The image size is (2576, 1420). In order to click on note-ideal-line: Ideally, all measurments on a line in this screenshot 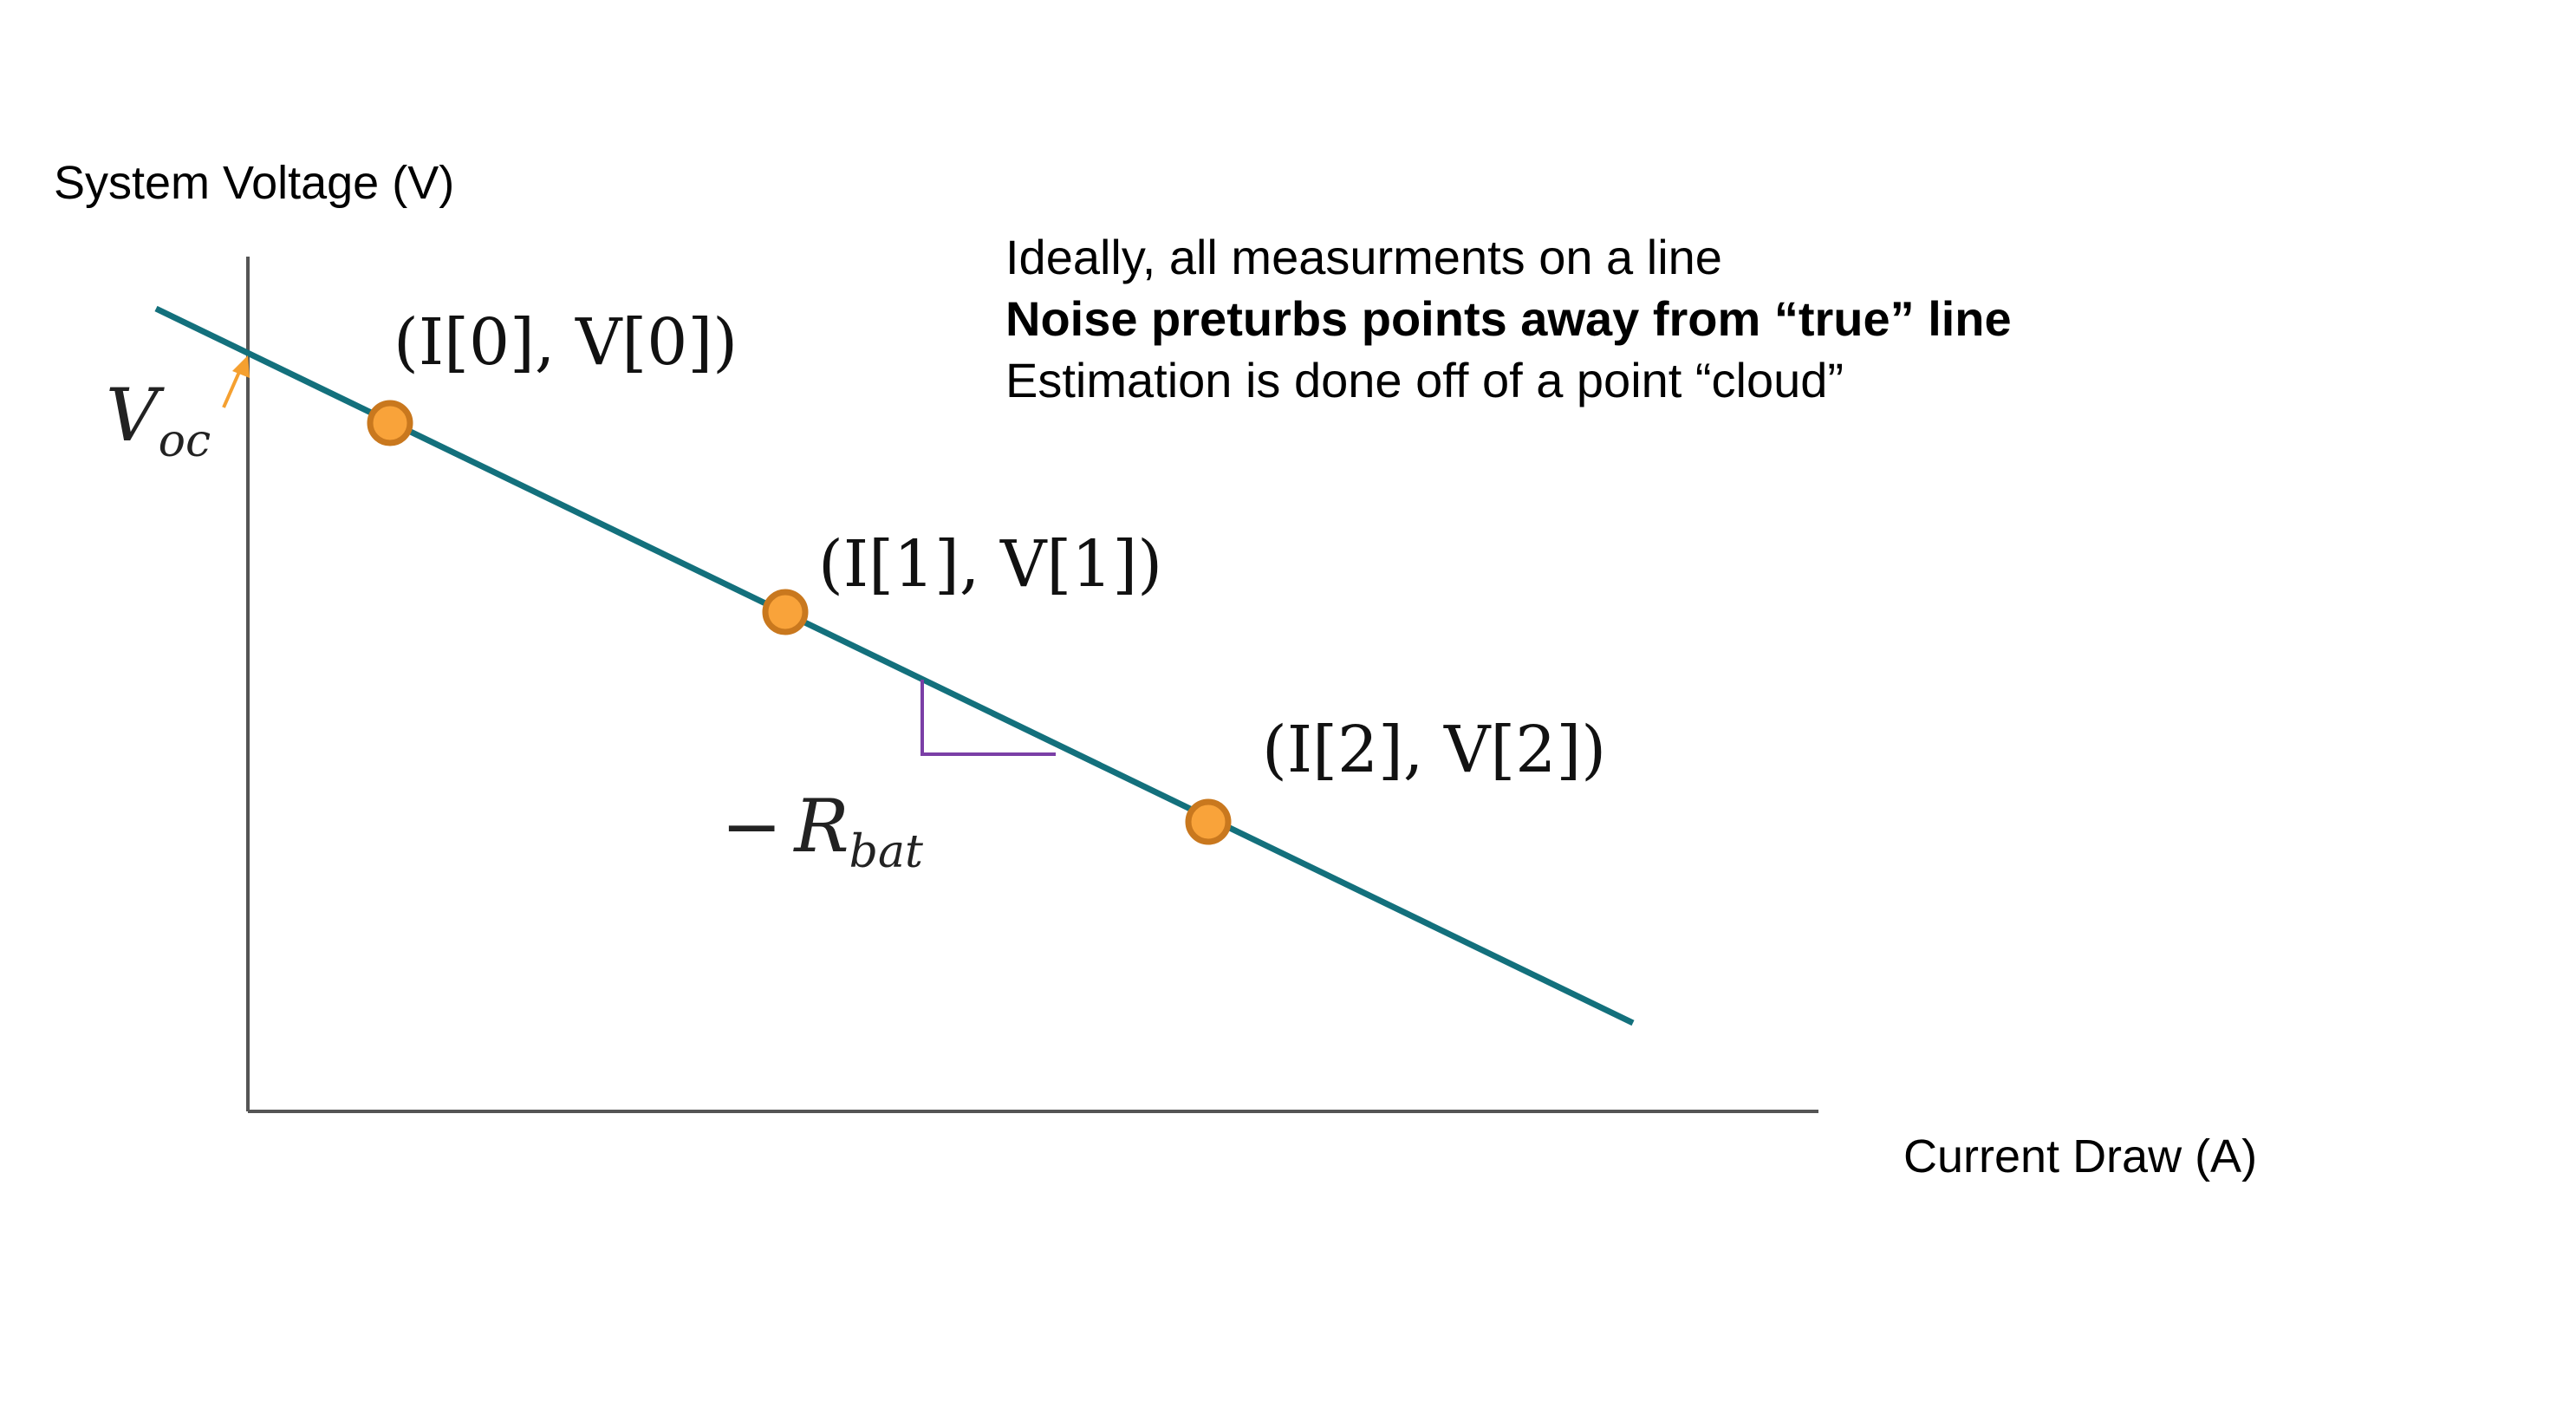, I will do `click(1363, 257)`.